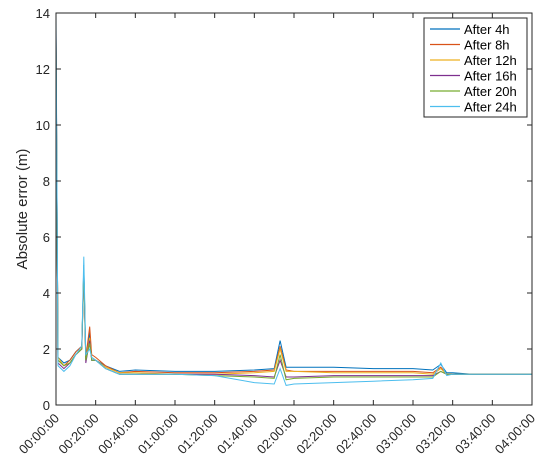 This screenshot has height=472, width=550. What do you see at coordinates (46, 293) in the screenshot?
I see `y-tick-label: 4` at bounding box center [46, 293].